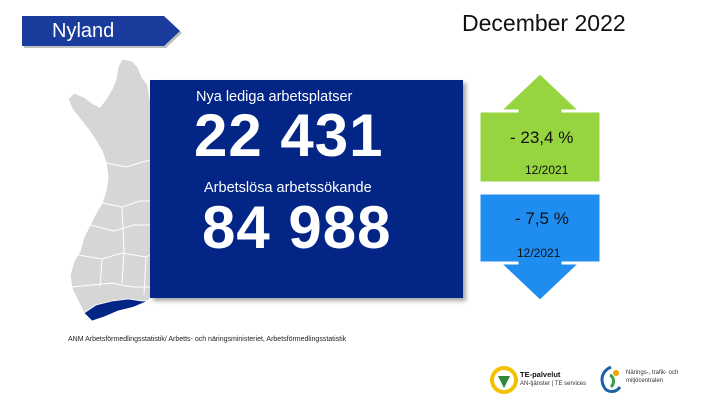 The height and width of the screenshot is (405, 720). I want to click on te-logo-icon, so click(504, 380).